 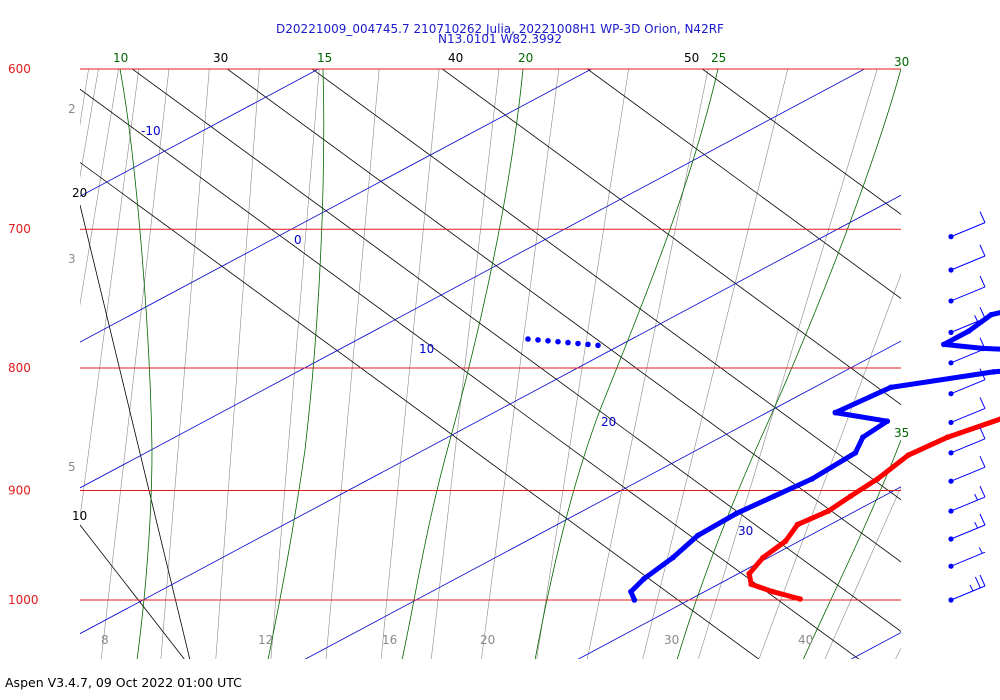 What do you see at coordinates (455, 58) in the screenshot?
I see `dry-adiabat-label: 40` at bounding box center [455, 58].